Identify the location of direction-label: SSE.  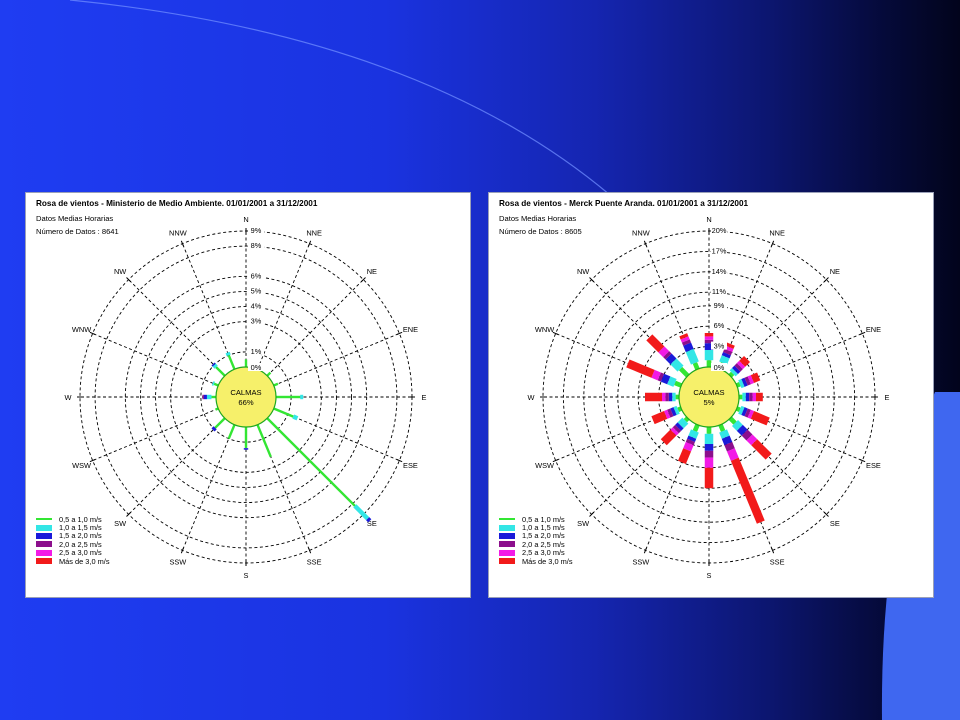
(314, 561).